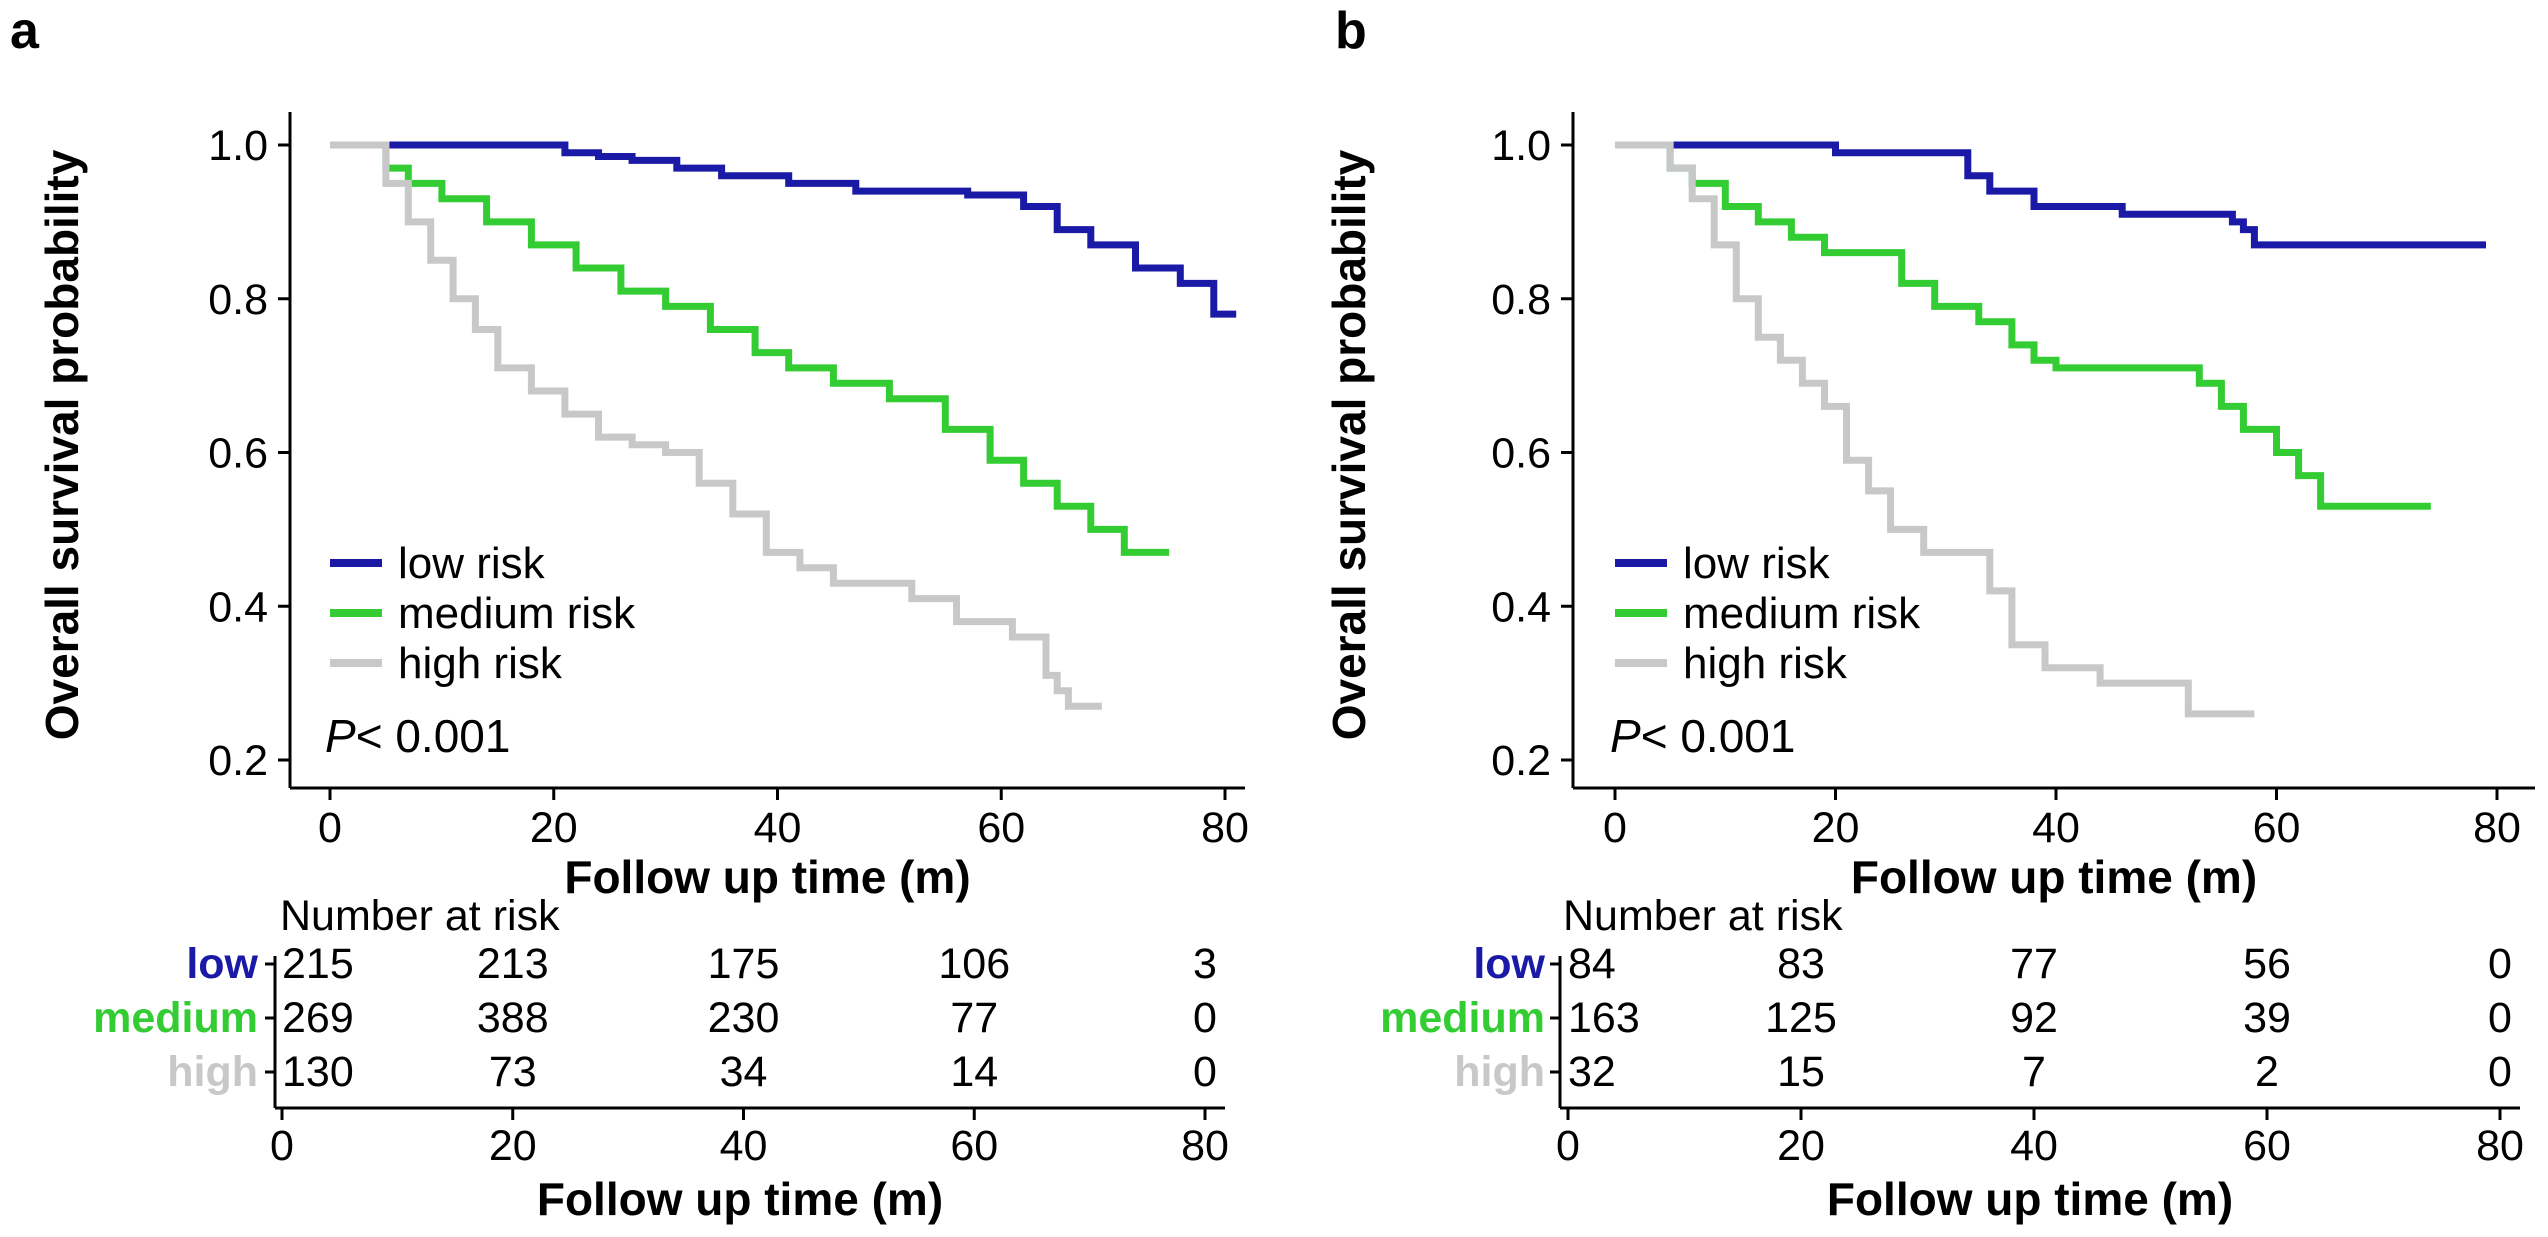  Describe the element at coordinates (1592, 964) in the screenshot. I see `risk-count: 84` at that location.